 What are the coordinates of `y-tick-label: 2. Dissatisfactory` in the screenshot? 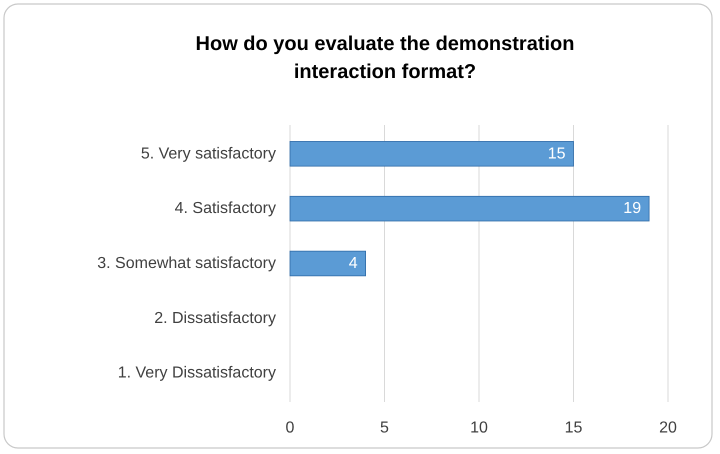 It's located at (215, 318).